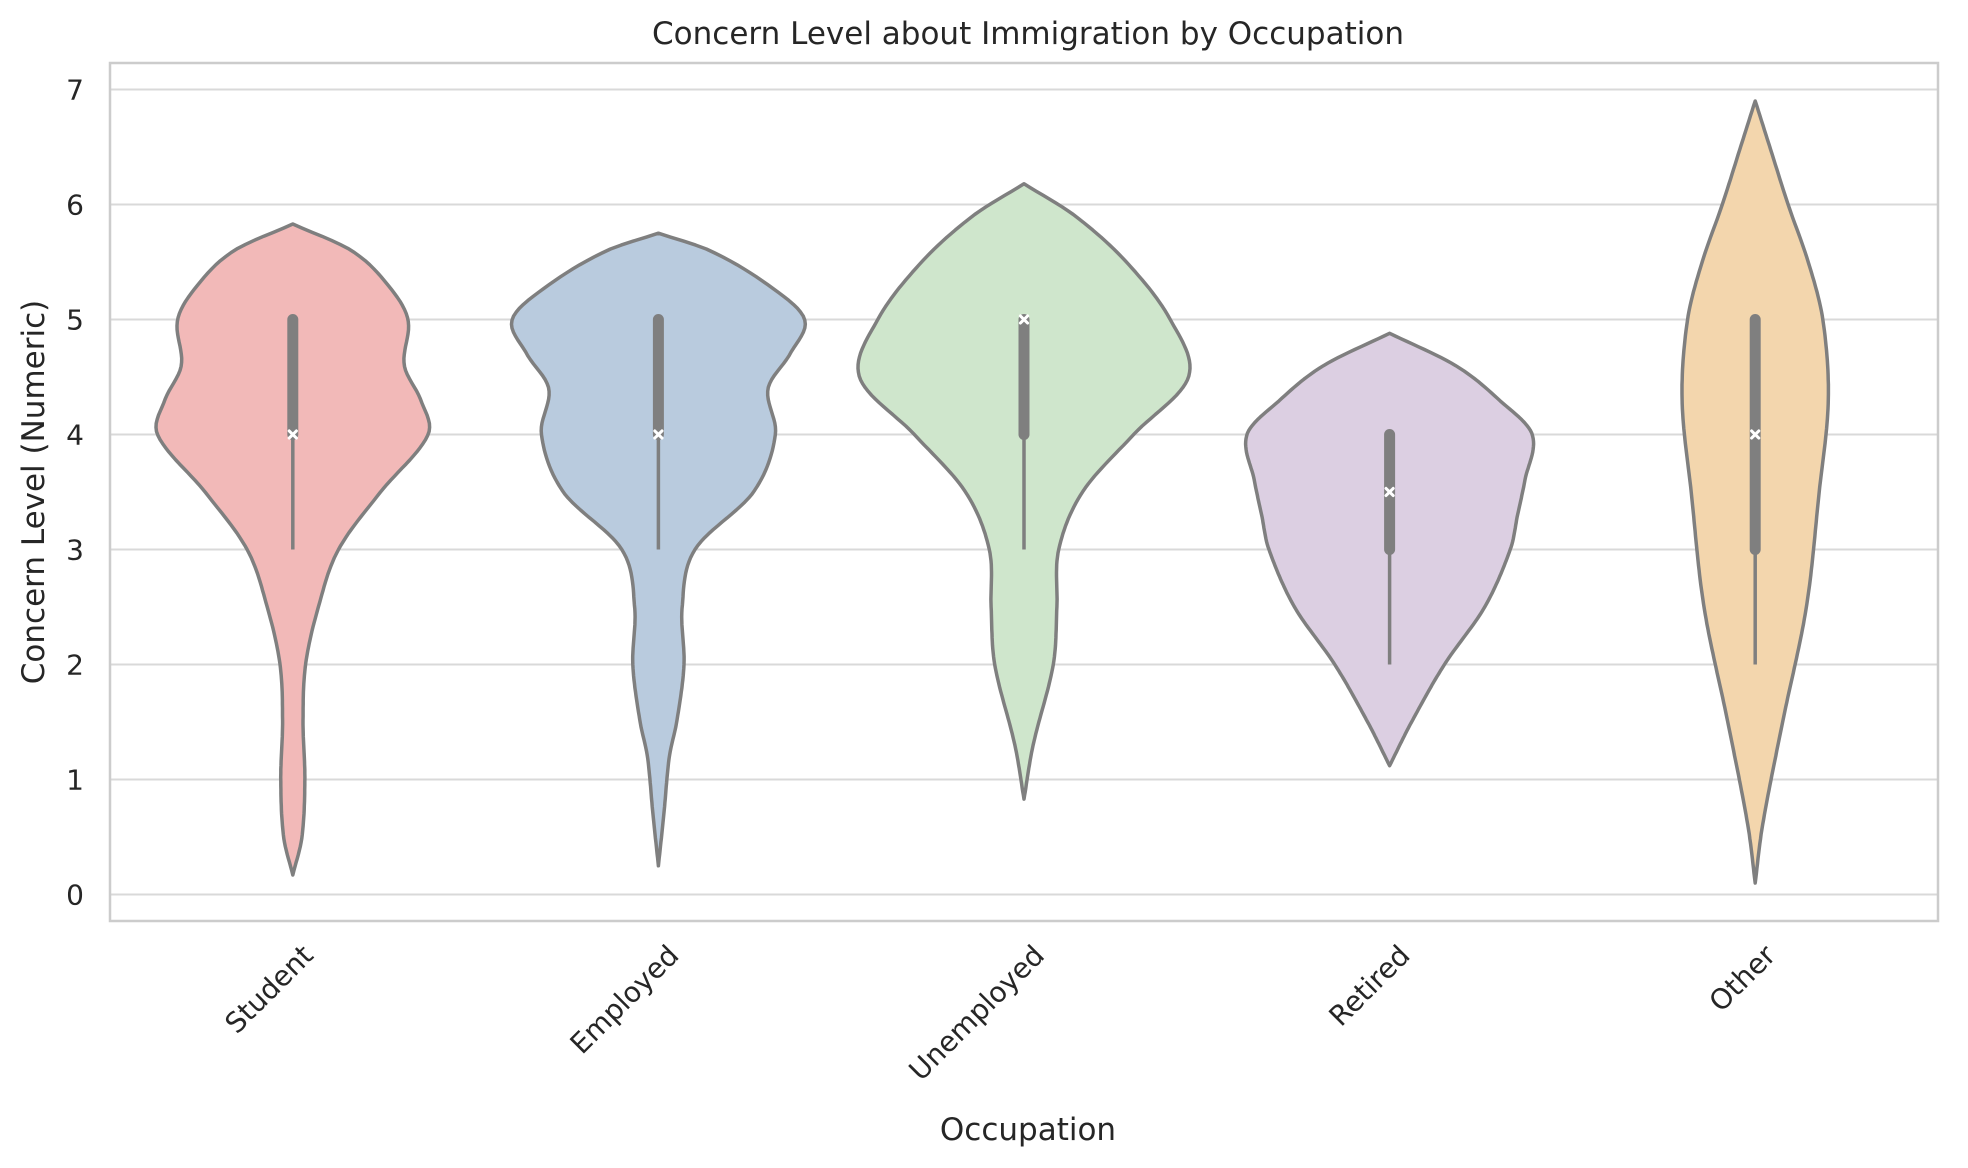  Describe the element at coordinates (75, 434) in the screenshot. I see `y-tick-label: 4` at that location.